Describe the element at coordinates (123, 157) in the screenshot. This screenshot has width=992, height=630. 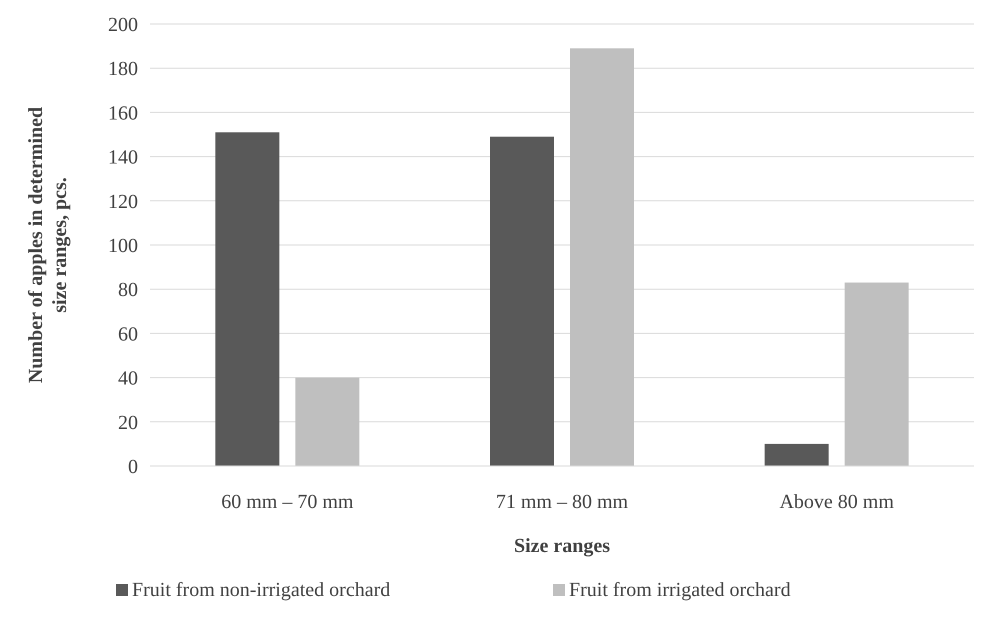
I see `y-tick-label: 140` at that location.